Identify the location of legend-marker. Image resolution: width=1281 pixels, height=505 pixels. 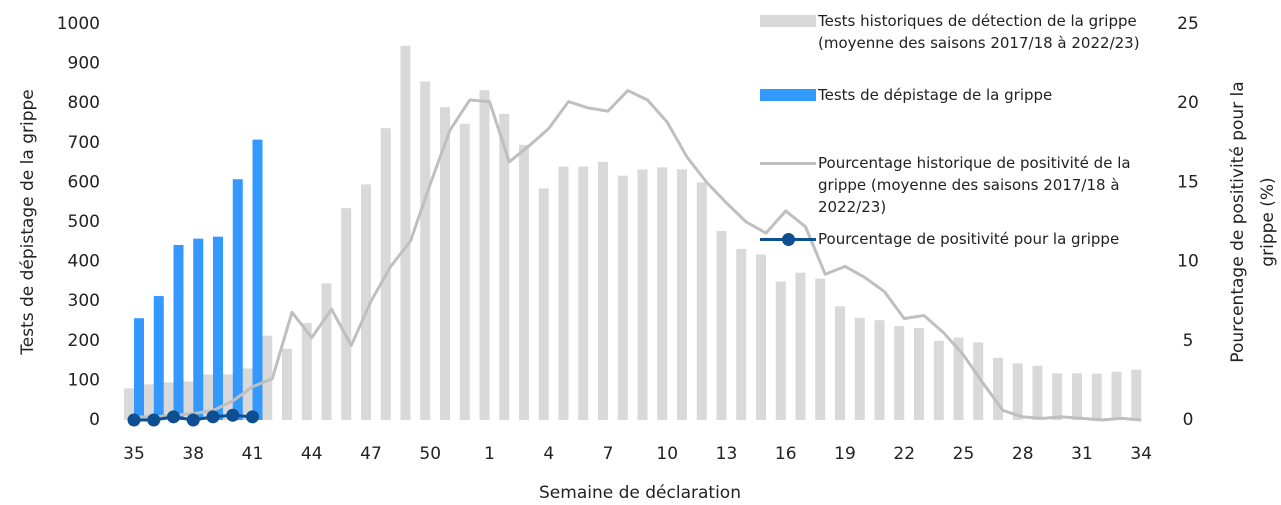
(788, 239).